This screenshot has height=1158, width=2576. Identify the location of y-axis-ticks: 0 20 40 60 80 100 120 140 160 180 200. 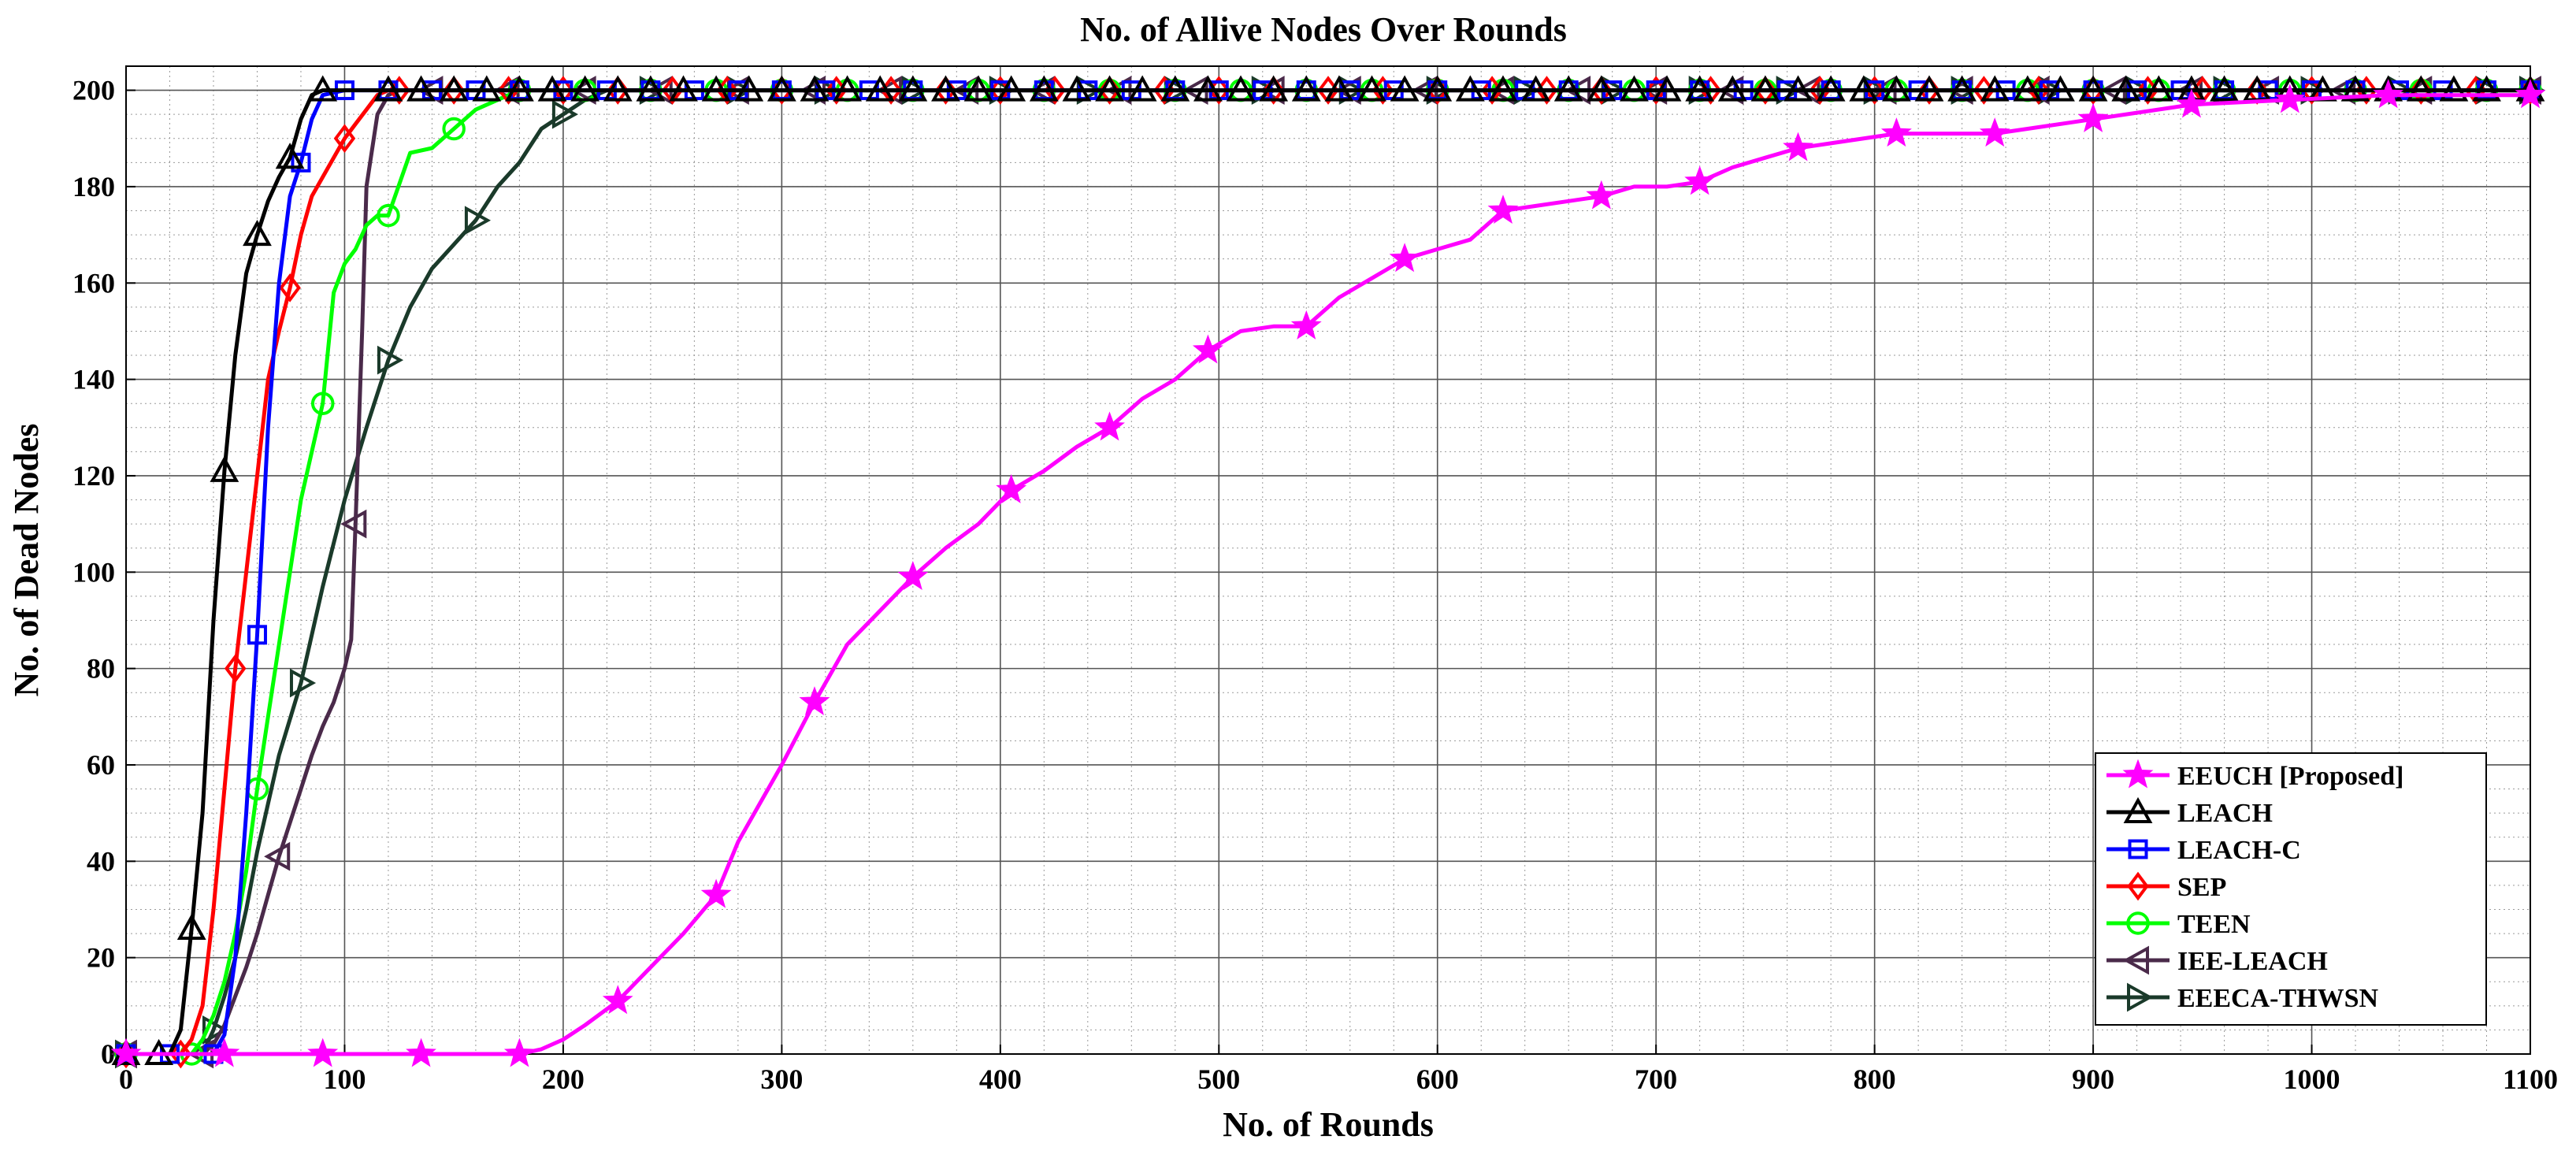
(103, 572).